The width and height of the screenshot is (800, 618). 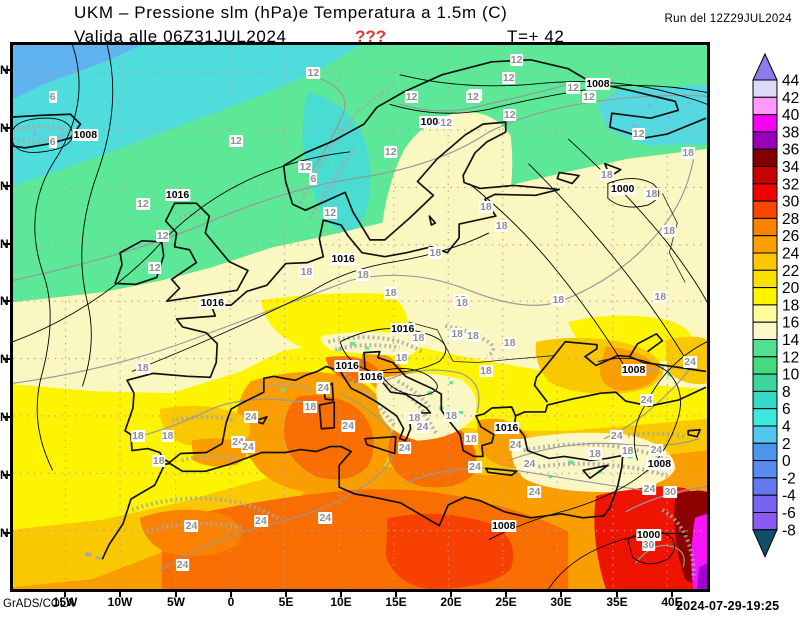 What do you see at coordinates (786, 444) in the screenshot?
I see `colorbar-tick-label: 2` at bounding box center [786, 444].